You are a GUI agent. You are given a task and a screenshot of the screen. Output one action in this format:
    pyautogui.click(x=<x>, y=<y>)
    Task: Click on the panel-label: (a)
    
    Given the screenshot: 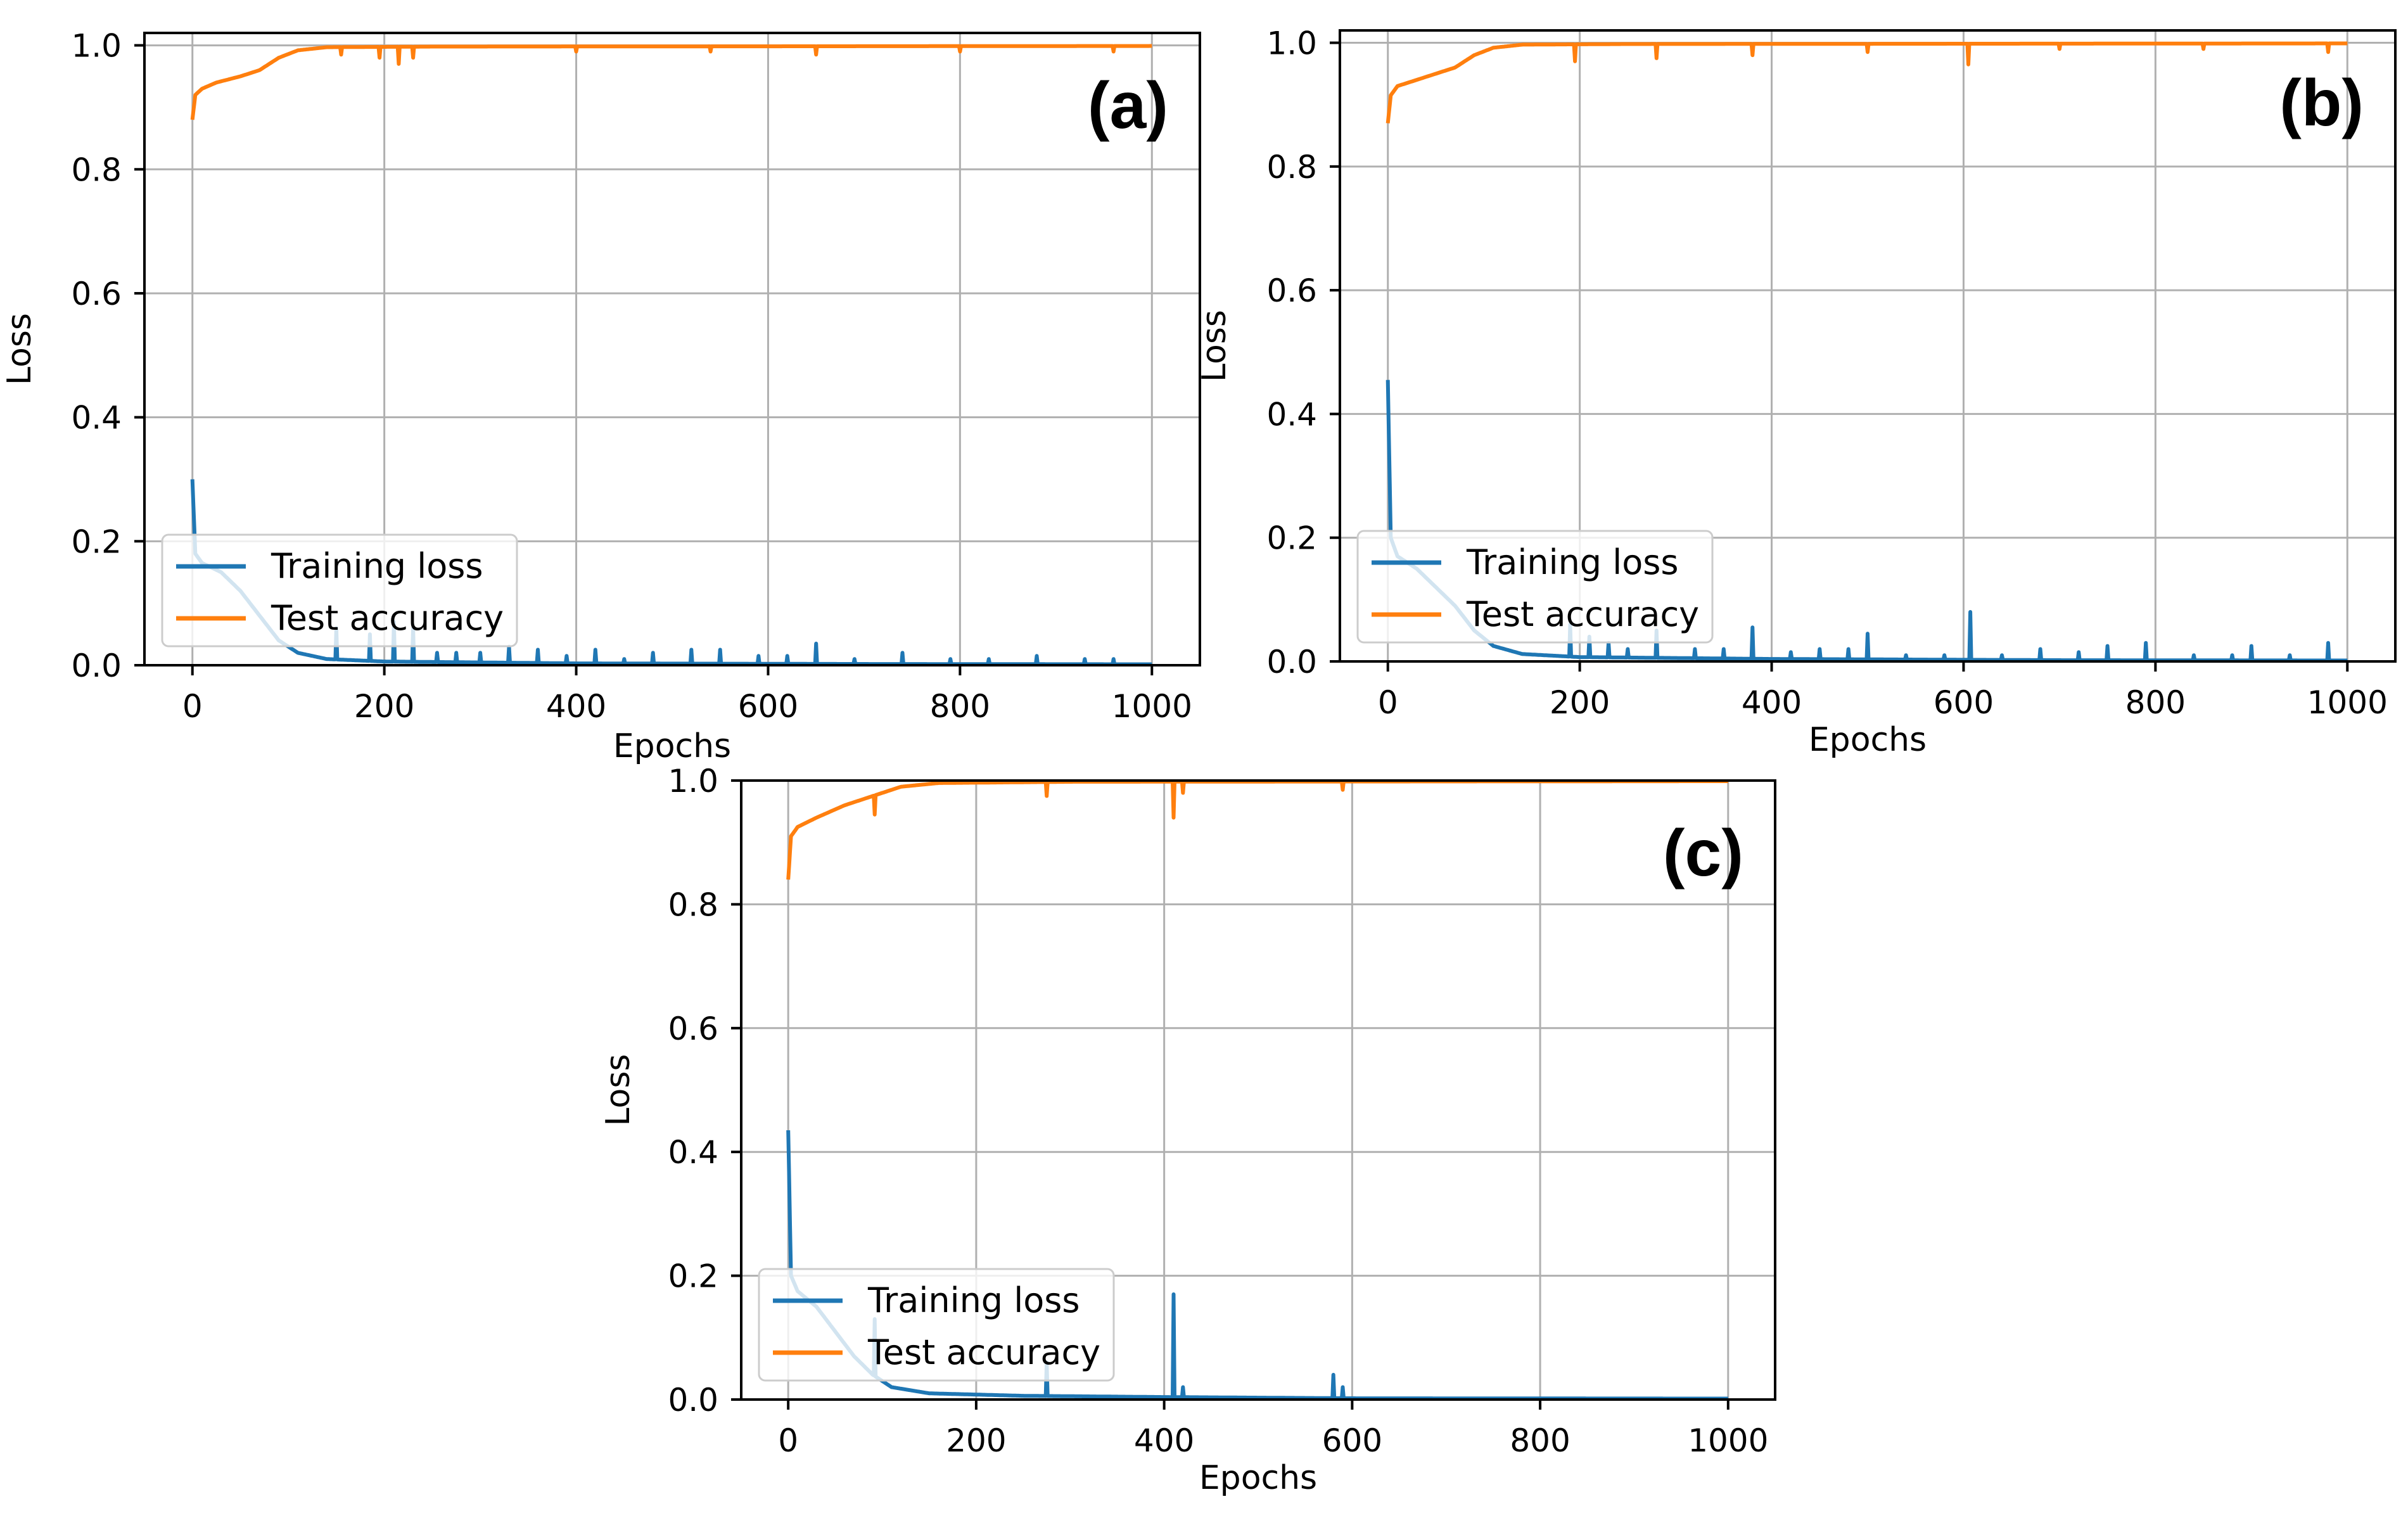 What is the action you would take?
    pyautogui.click(x=1128, y=106)
    